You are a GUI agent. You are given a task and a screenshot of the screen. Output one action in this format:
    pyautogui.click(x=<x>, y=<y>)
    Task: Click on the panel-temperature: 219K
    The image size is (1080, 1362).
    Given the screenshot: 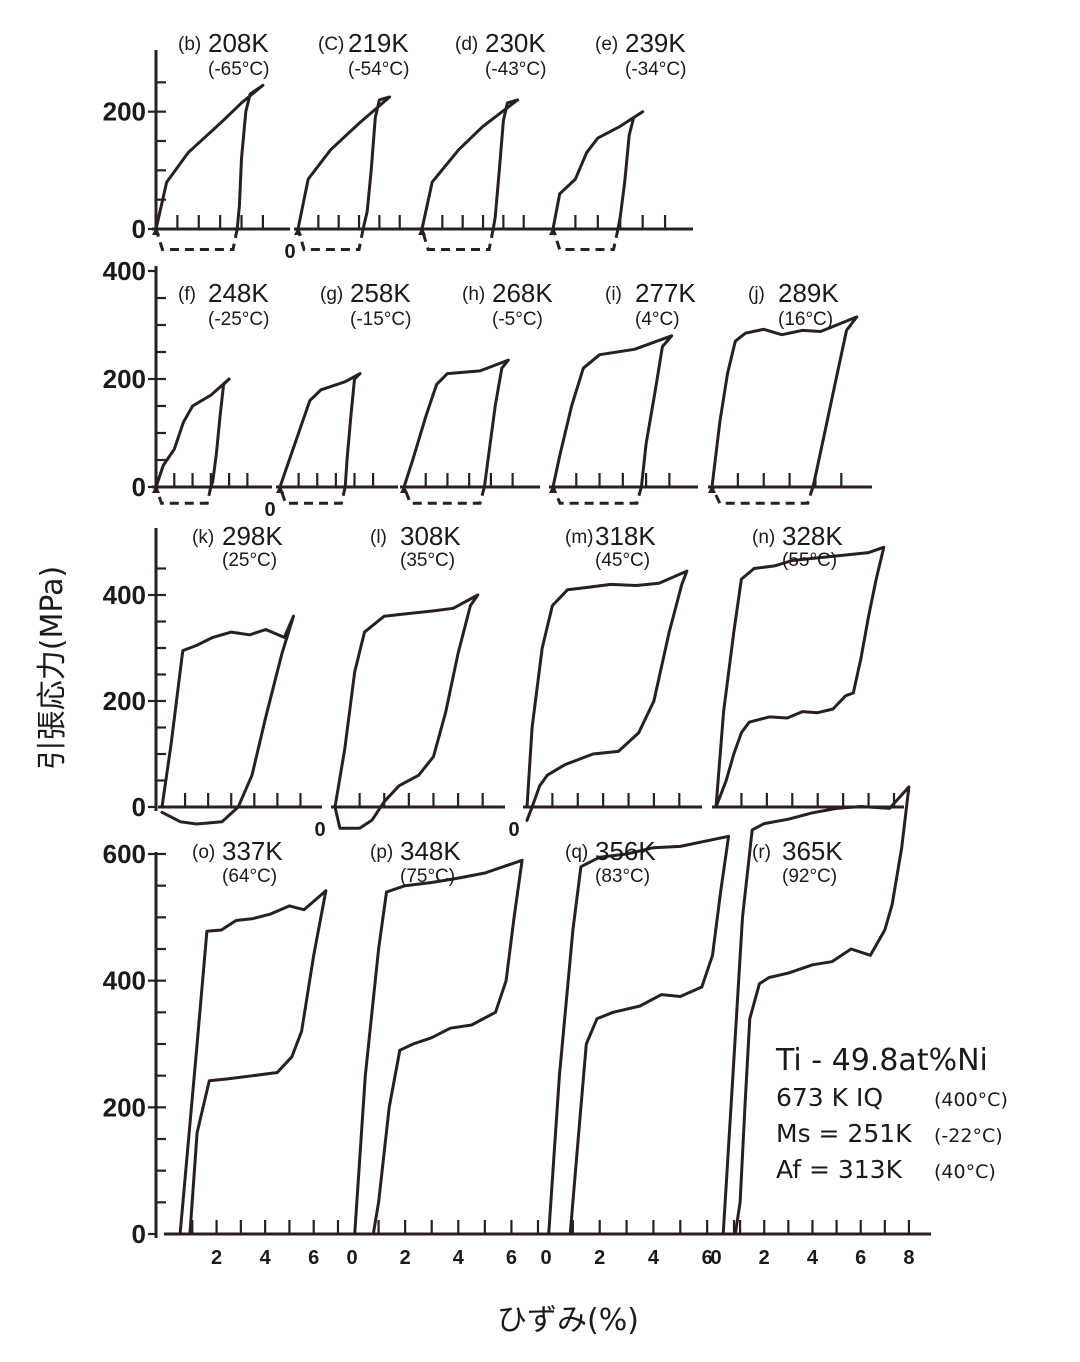 What is the action you would take?
    pyautogui.click(x=378, y=43)
    